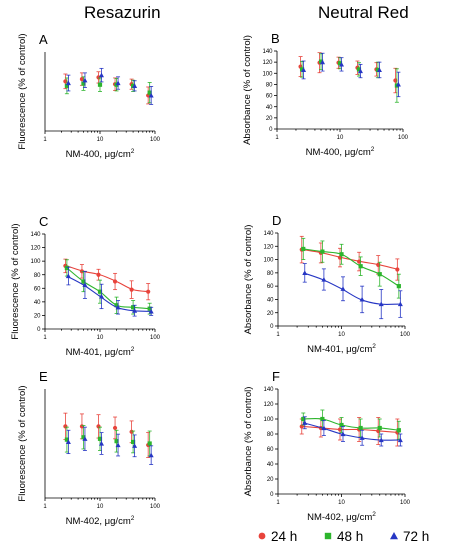 Image resolution: width=451 pixels, height=550 pixels. What do you see at coordinates (276, 376) in the screenshot?
I see `panel-letter: F` at bounding box center [276, 376].